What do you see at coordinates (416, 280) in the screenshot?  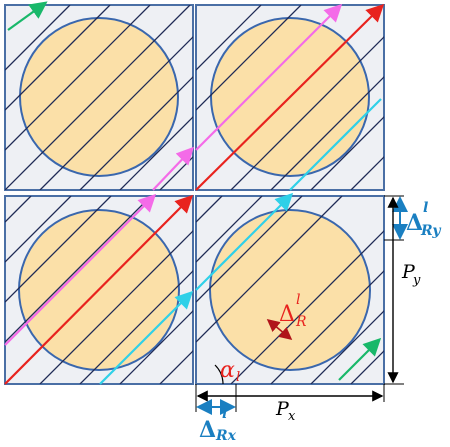 I see `svg-text: y` at bounding box center [416, 280].